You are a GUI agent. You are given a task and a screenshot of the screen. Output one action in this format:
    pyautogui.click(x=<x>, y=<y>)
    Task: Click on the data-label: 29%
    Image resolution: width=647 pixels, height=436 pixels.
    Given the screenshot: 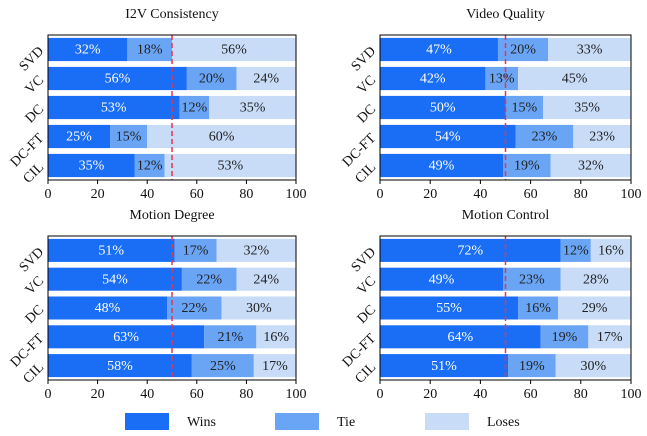 What is the action you would take?
    pyautogui.click(x=595, y=308)
    